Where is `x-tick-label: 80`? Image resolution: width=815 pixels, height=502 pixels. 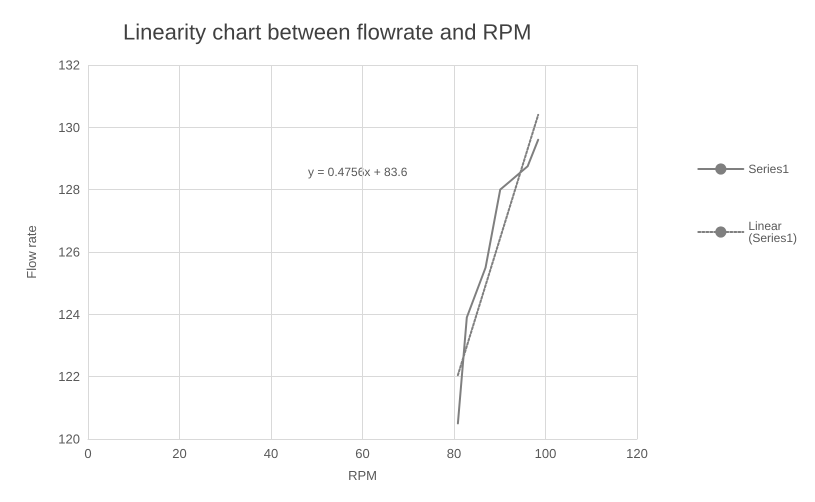 x-tick-label: 80 is located at coordinates (454, 453).